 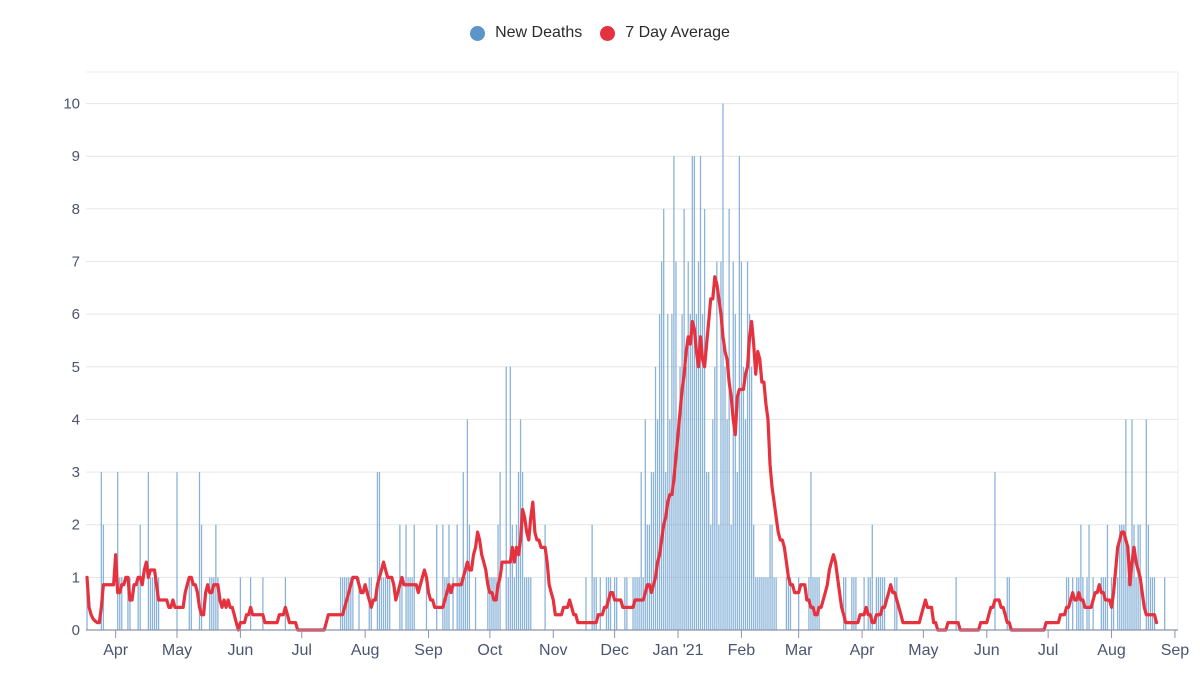 What do you see at coordinates (76, 630) in the screenshot?
I see `y-tick-label: 0` at bounding box center [76, 630].